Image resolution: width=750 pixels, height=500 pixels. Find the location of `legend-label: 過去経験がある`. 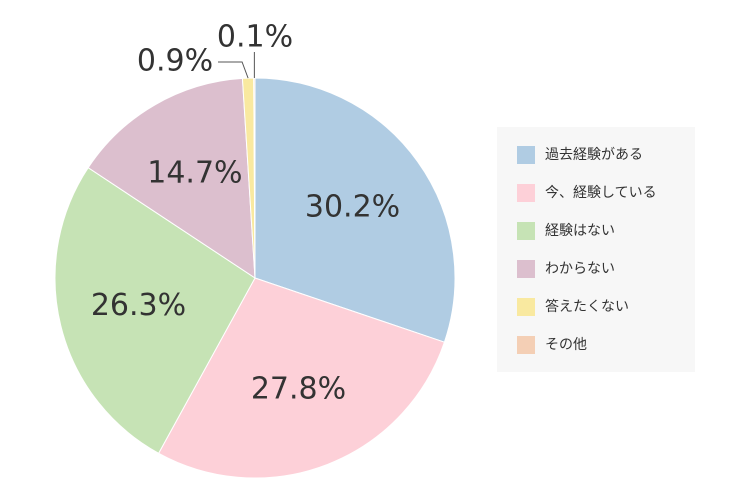

legend-label: 過去経験がある is located at coordinates (594, 155).